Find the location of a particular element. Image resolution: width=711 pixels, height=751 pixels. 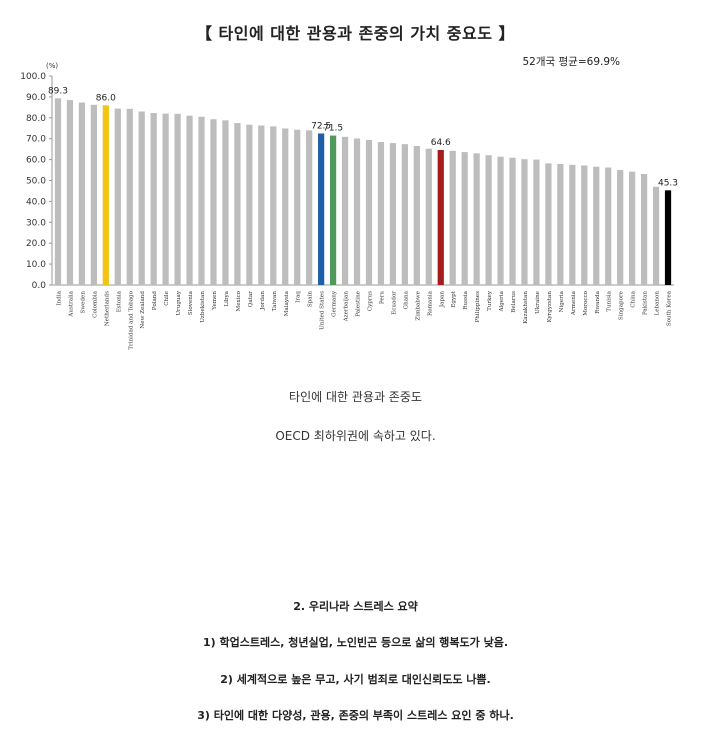

data-label: 45.3 is located at coordinates (668, 183).